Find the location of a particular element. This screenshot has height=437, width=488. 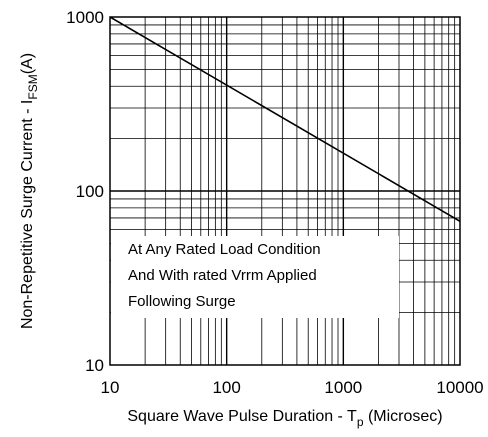

x-axis-label-unit: (Microsec) is located at coordinates (403, 416).